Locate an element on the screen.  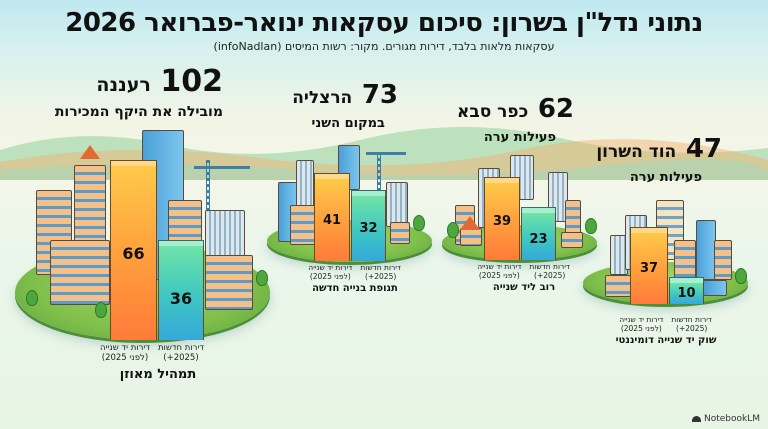
city-total: 73 is located at coordinates (379, 95).